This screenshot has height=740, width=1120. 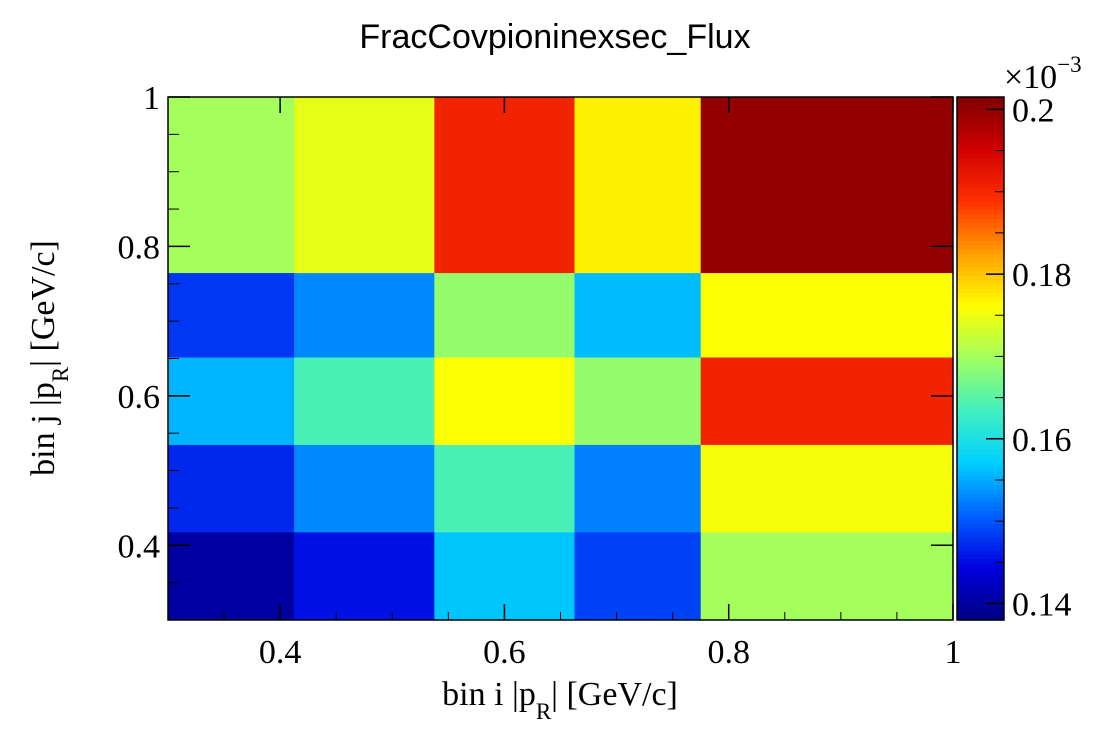 What do you see at coordinates (504, 652) in the screenshot?
I see `x-tick-label: 0.6` at bounding box center [504, 652].